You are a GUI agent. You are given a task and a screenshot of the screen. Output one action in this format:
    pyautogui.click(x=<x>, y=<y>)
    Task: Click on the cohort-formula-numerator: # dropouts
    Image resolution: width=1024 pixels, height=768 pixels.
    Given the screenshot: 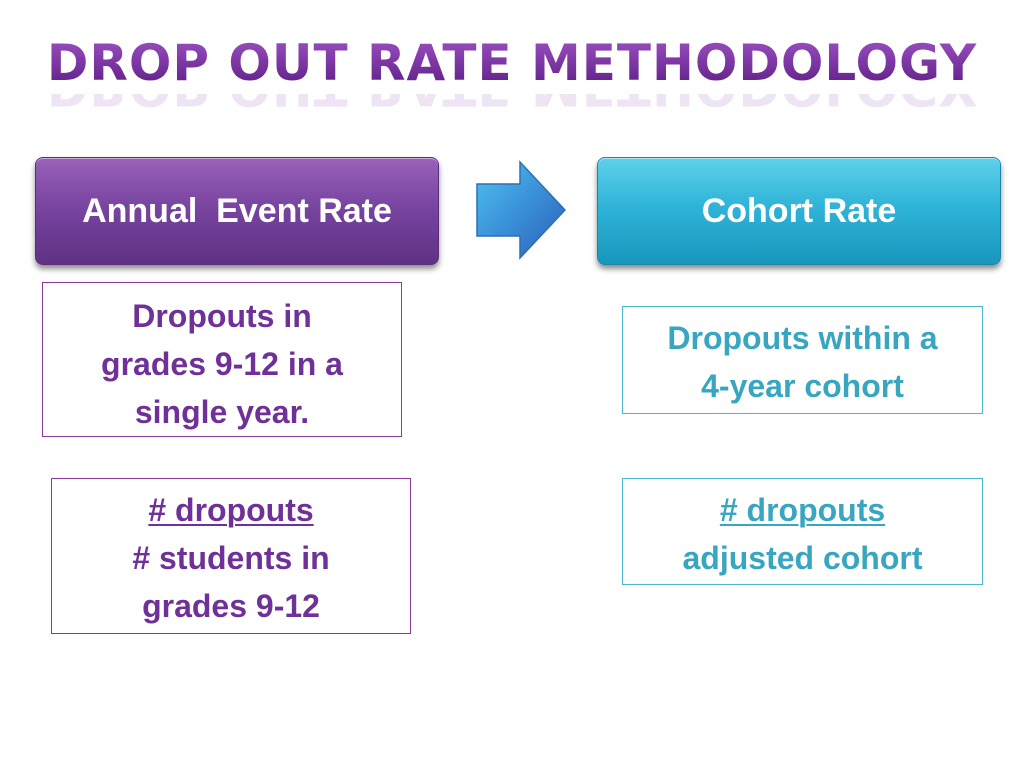 What is the action you would take?
    pyautogui.click(x=802, y=510)
    